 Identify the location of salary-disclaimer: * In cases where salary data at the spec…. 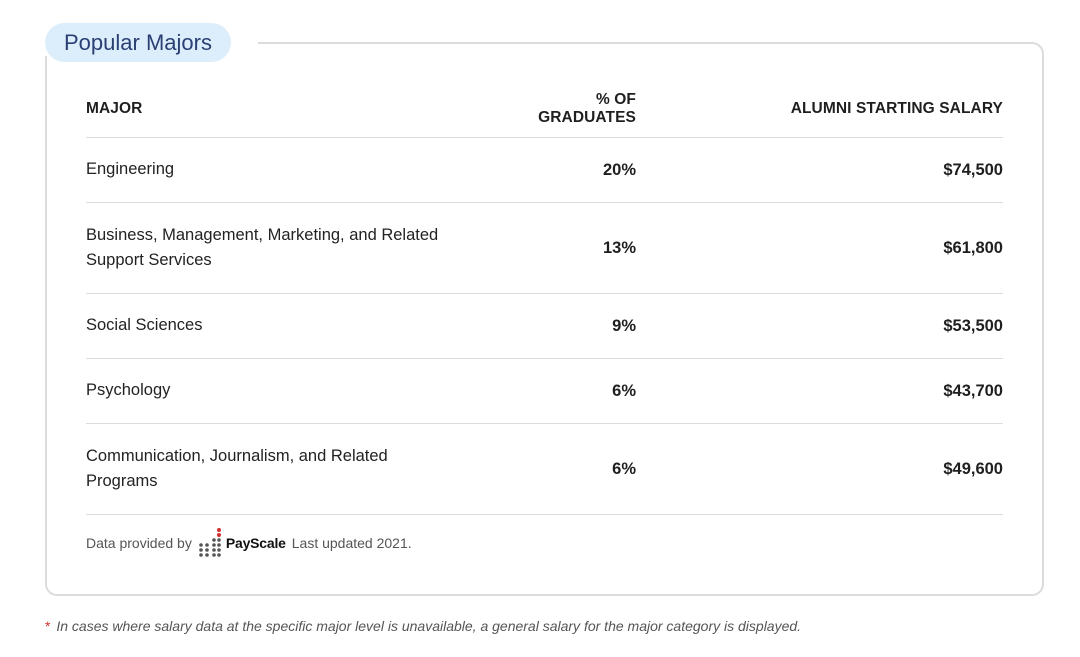
(423, 626).